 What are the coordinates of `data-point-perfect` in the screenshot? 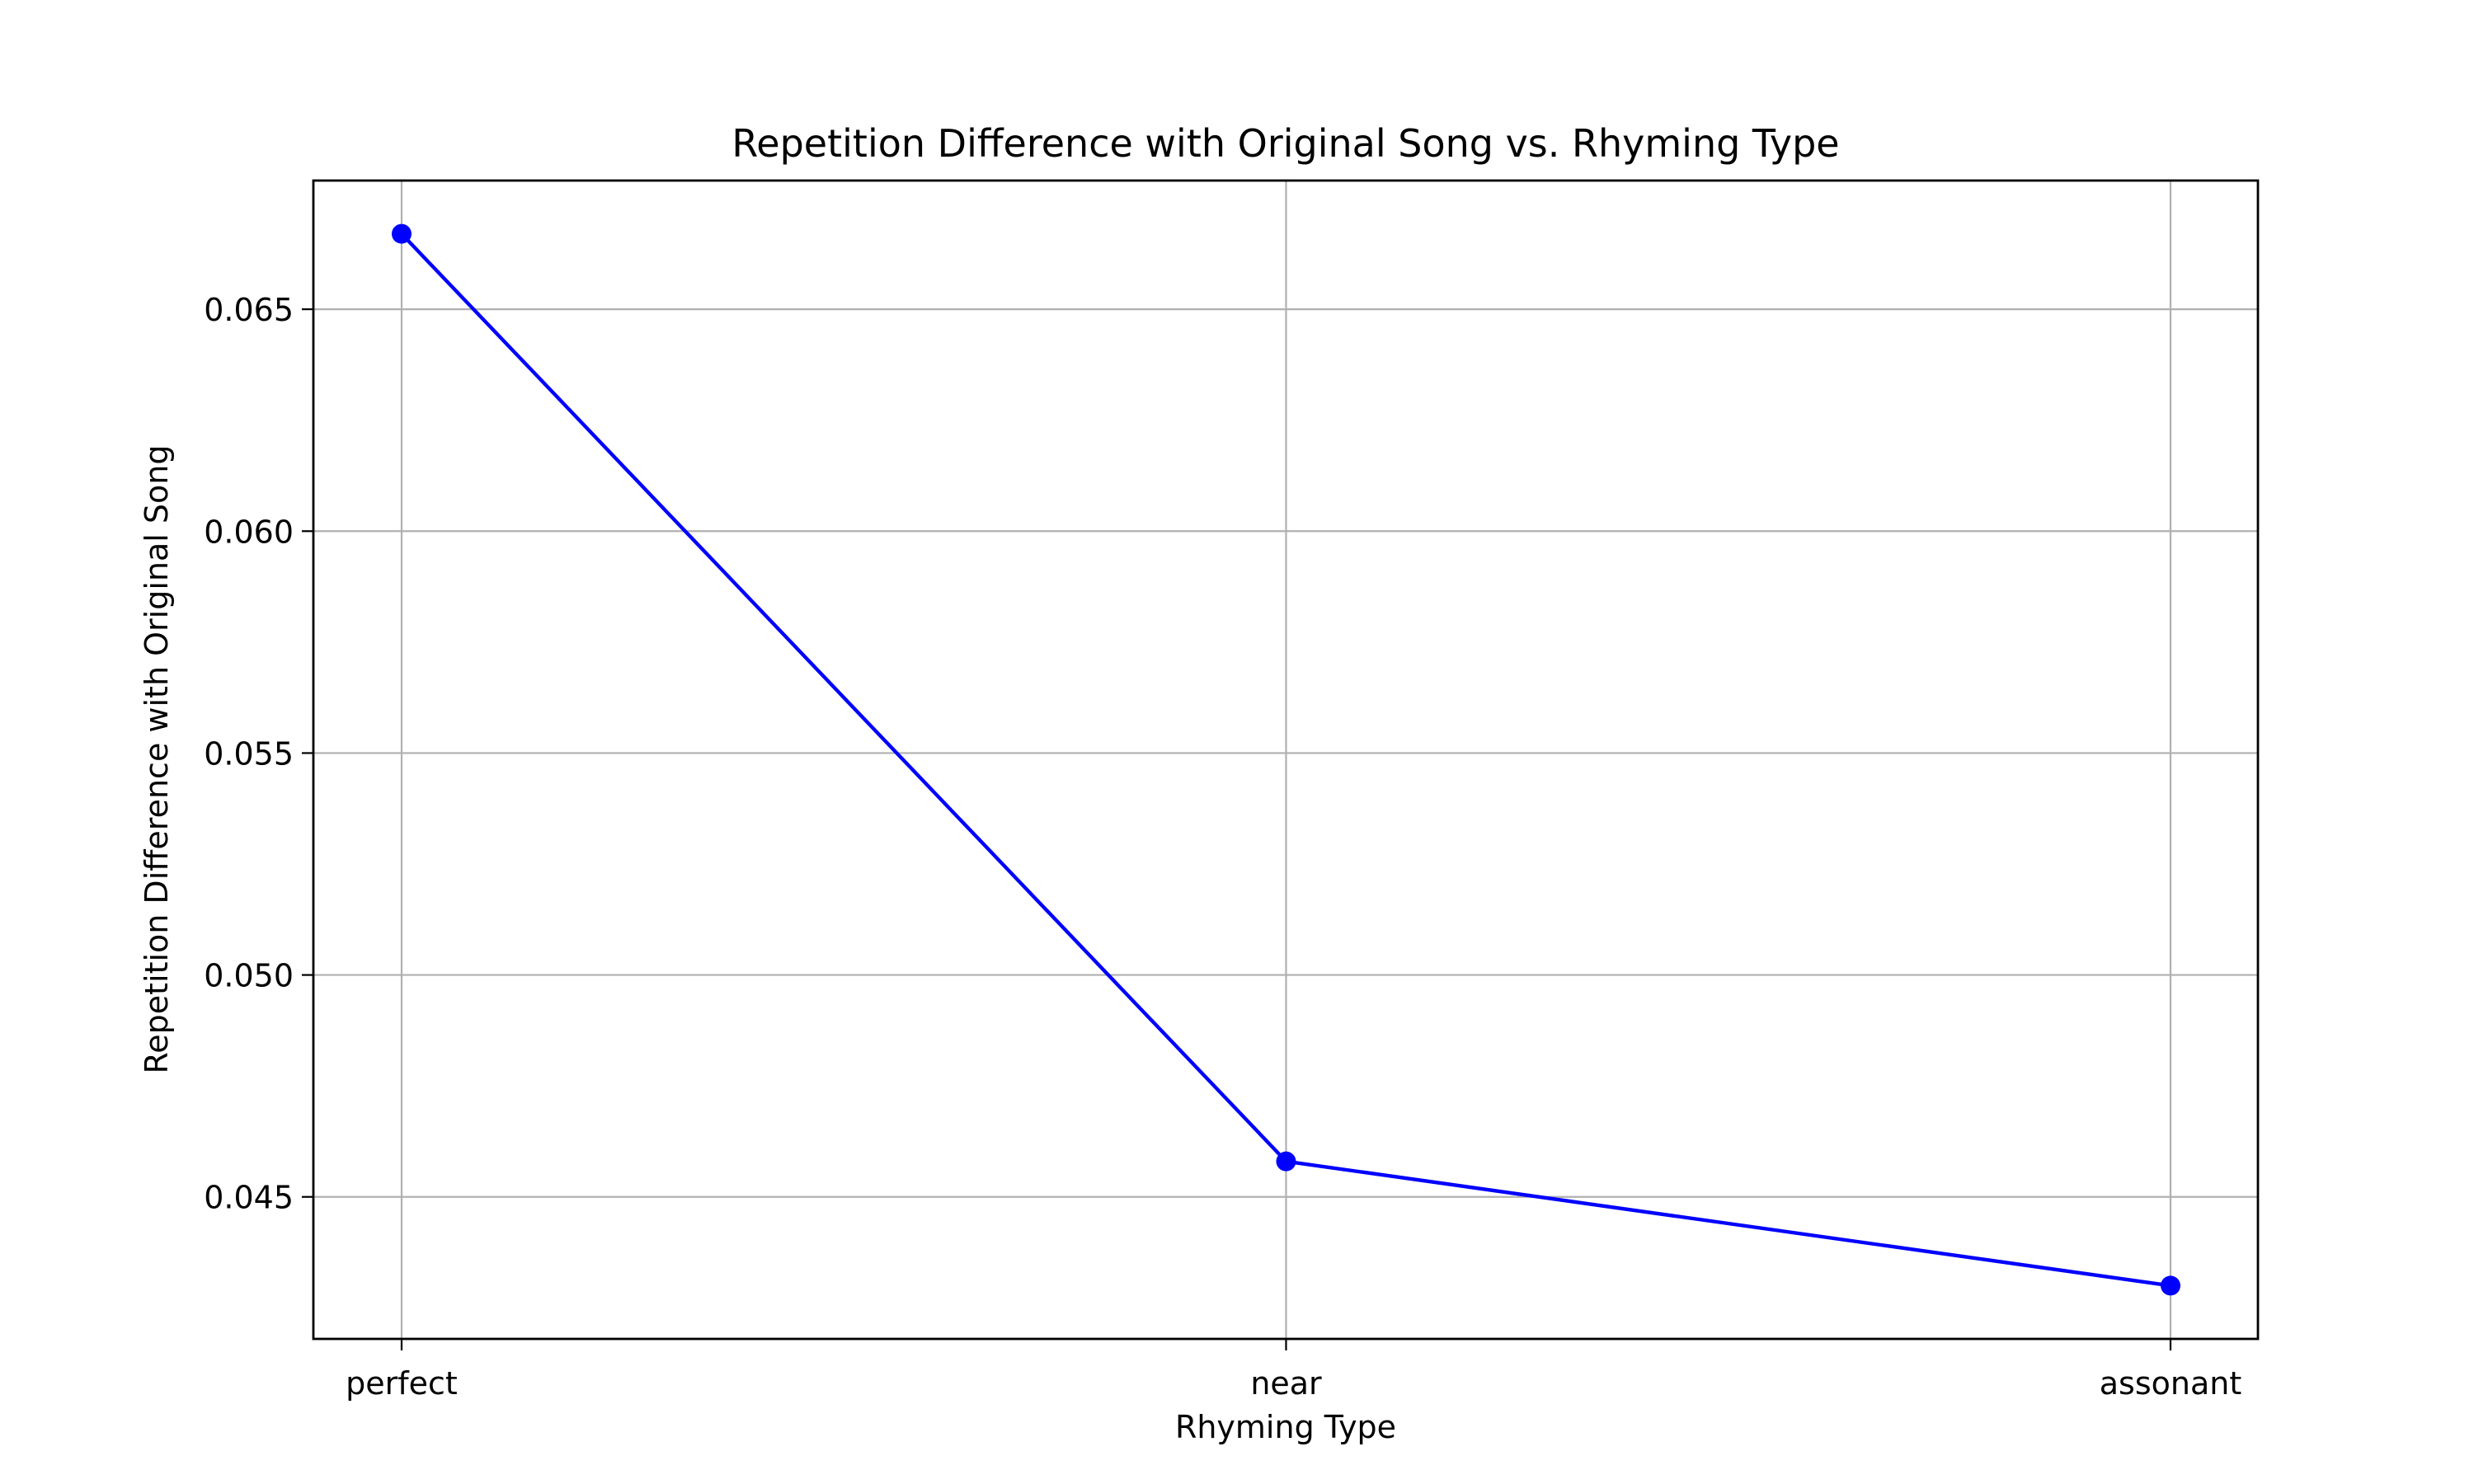 It's located at (402, 233).